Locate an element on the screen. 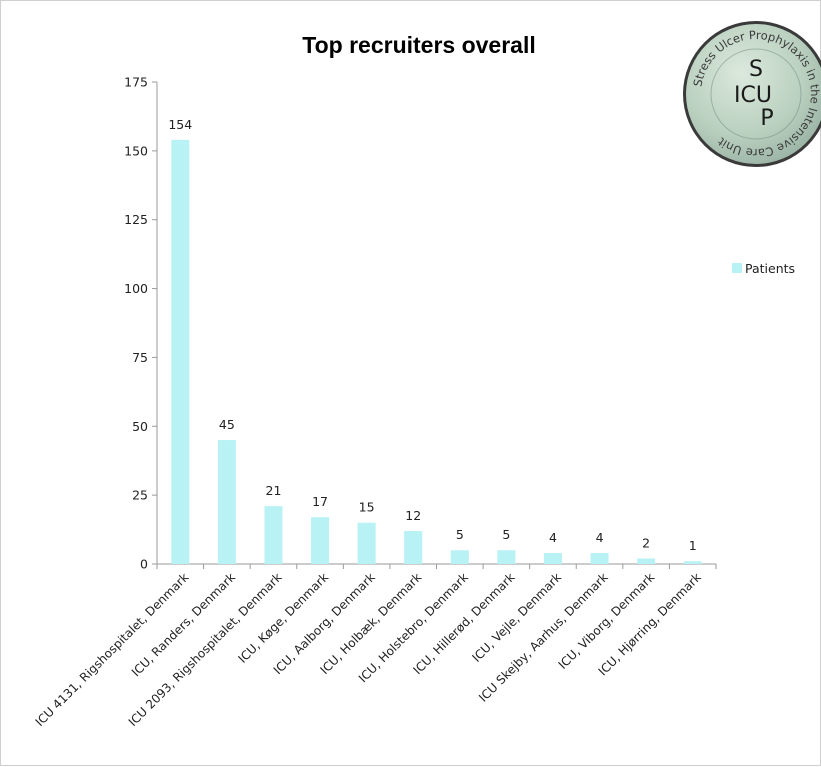 Image resolution: width=821 pixels, height=767 pixels. logo-letters-icu: ICU is located at coordinates (753, 95).